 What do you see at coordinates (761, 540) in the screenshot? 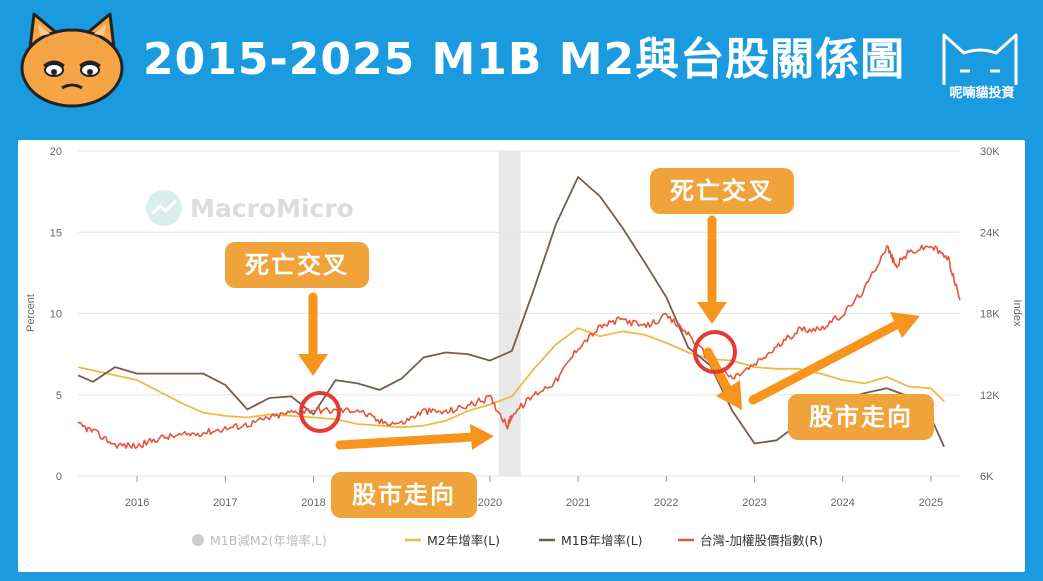
I see `legend-label: 台灣-加權股價指數(R)` at bounding box center [761, 540].